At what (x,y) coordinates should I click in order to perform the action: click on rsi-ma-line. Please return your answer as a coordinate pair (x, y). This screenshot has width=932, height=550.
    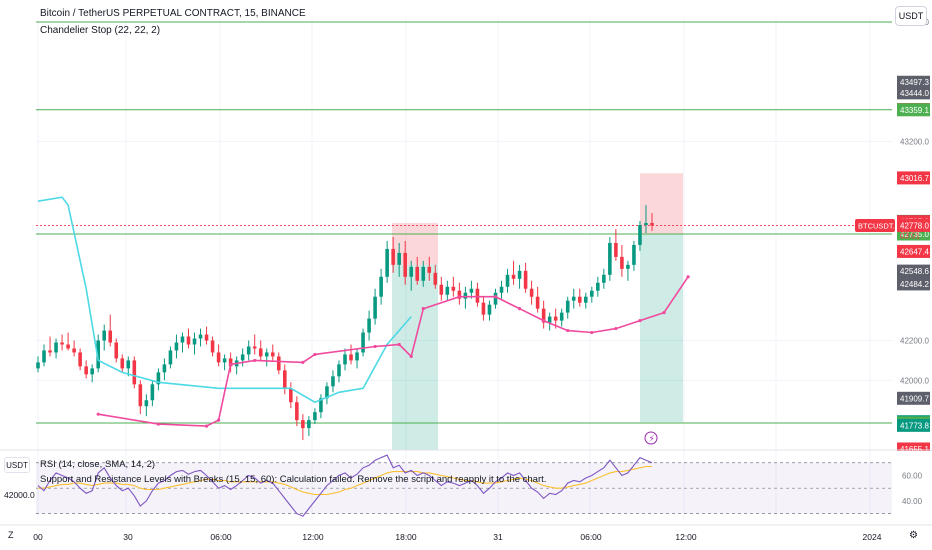
    Looking at the image, I should click on (345, 480).